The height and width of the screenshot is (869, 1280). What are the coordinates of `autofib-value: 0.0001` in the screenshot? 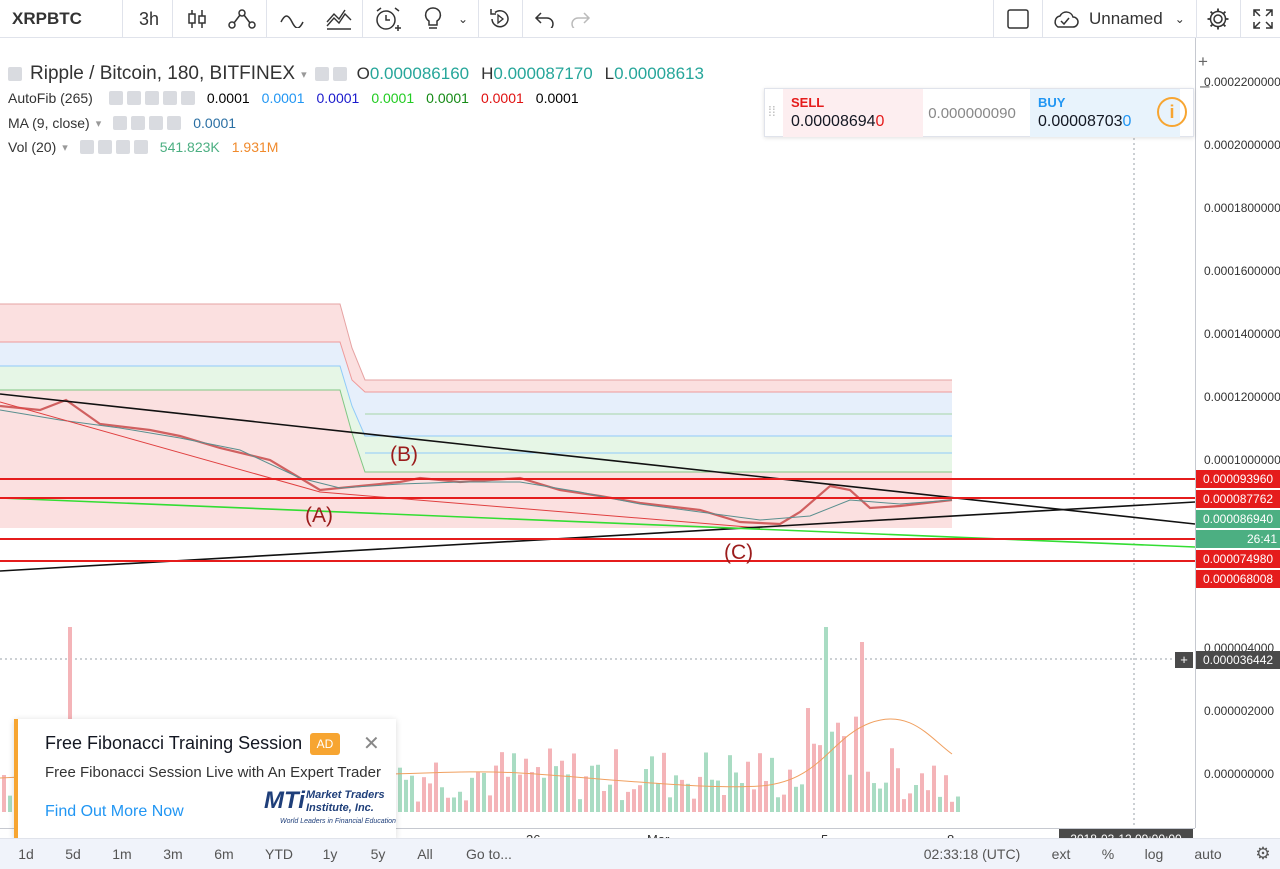 It's located at (338, 98).